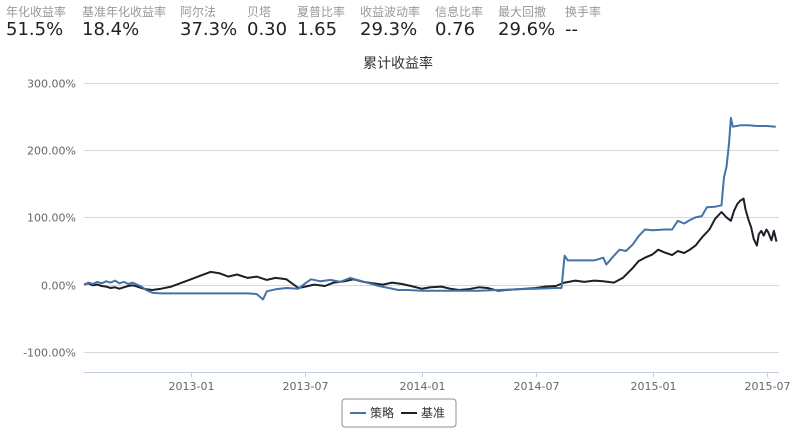  Describe the element at coordinates (571, 29) in the screenshot. I see `metric-value: --` at that location.